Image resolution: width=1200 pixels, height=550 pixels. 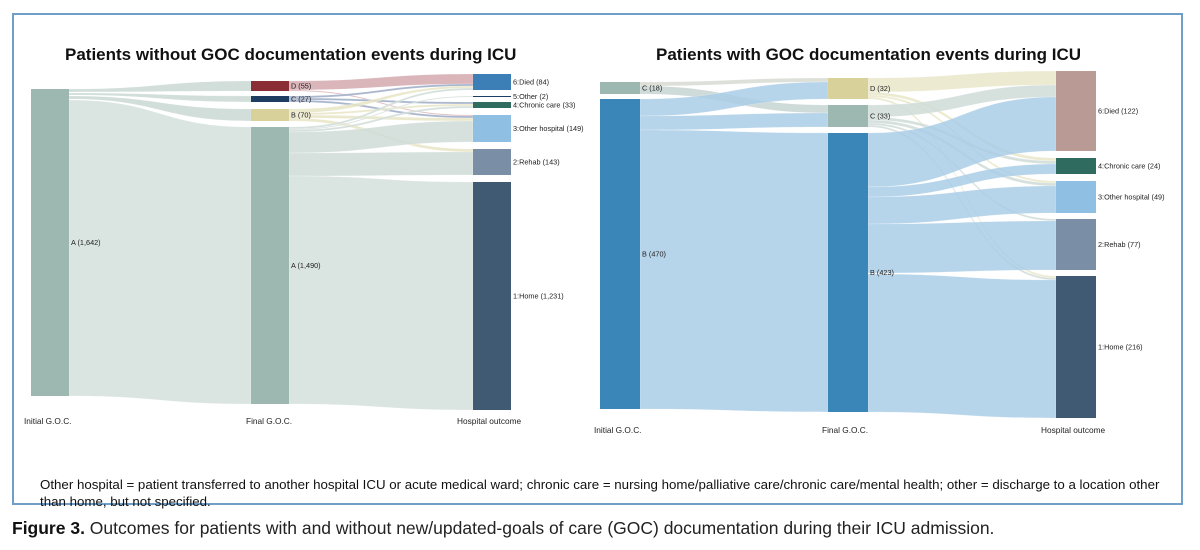 I want to click on right-node-D1-label: D (32), so click(x=880, y=88).